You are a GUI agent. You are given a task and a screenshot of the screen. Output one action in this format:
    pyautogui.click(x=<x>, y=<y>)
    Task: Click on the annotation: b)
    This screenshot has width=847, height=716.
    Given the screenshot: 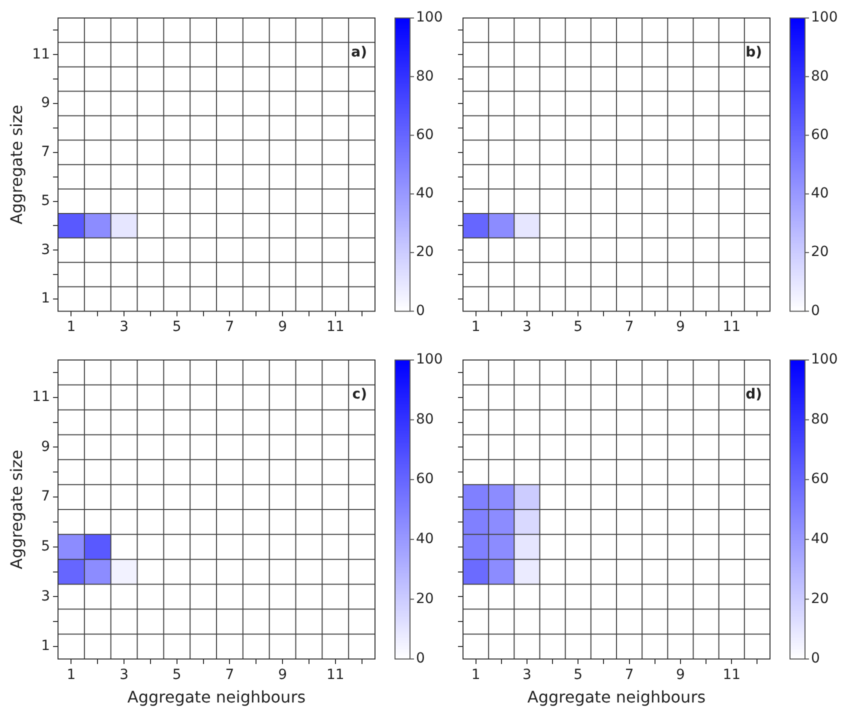 What is the action you would take?
    pyautogui.click(x=754, y=52)
    